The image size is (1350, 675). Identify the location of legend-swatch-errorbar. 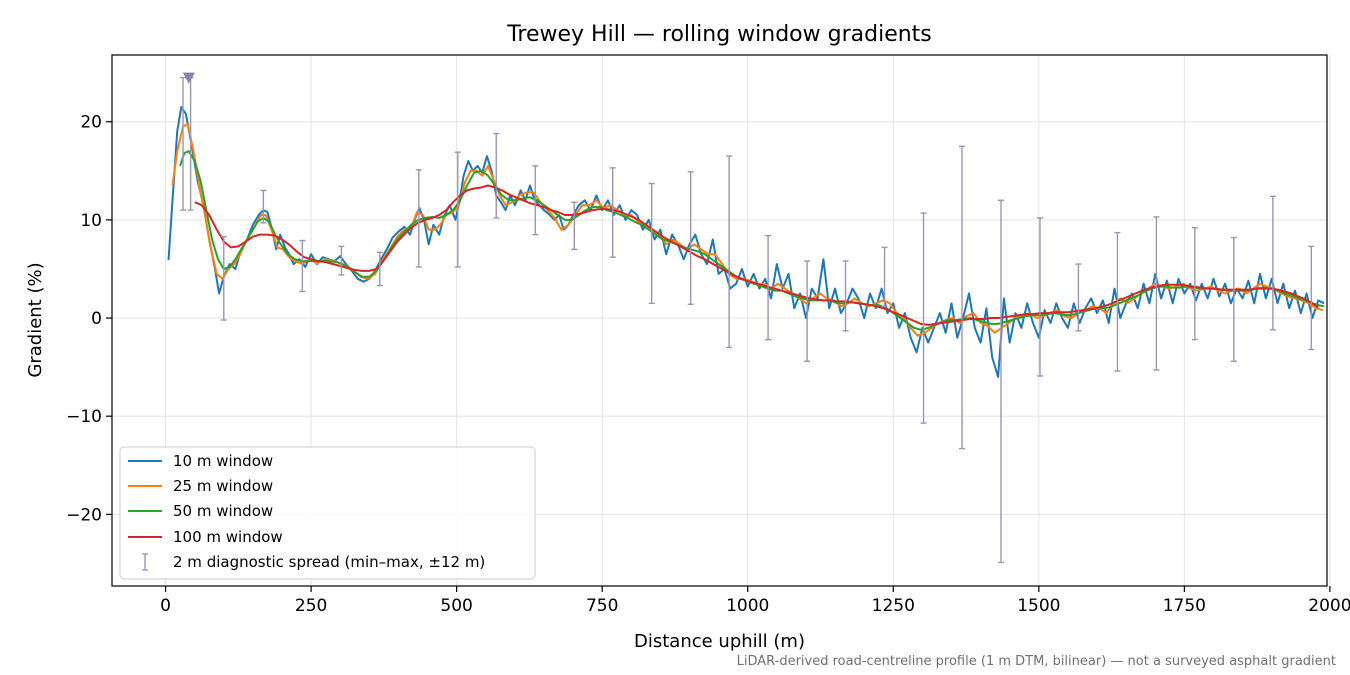
(145, 562).